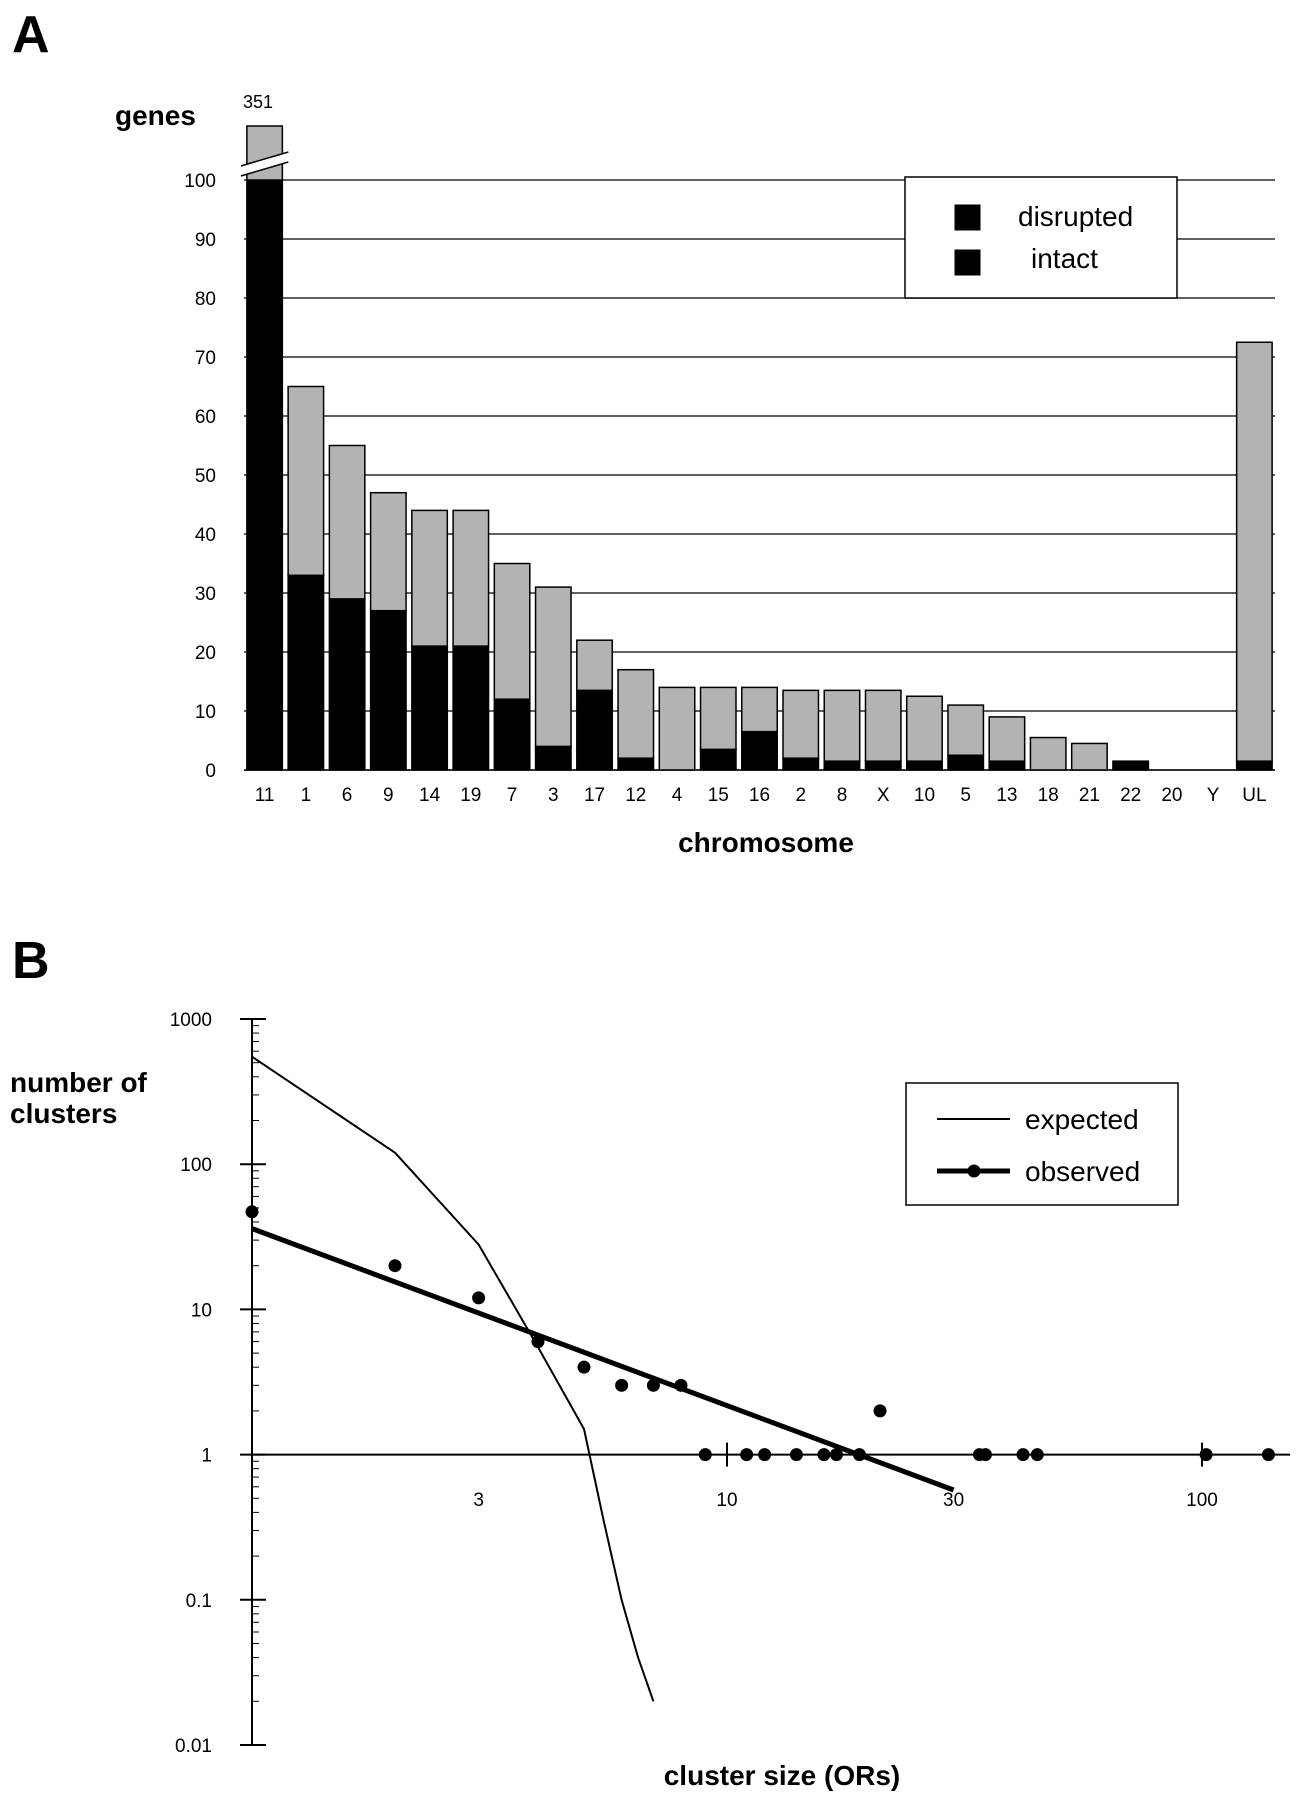 Image resolution: width=1298 pixels, height=1800 pixels. What do you see at coordinates (205, 535) in the screenshot?
I see `y-tick-label: 40` at bounding box center [205, 535].